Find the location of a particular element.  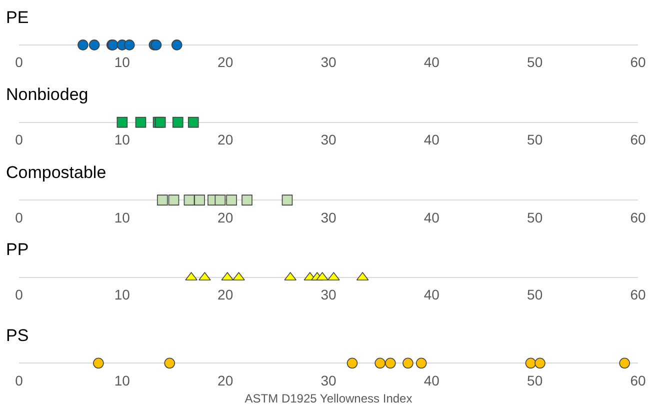

y-tick-label: Nonbiodeg is located at coordinates (47, 94).